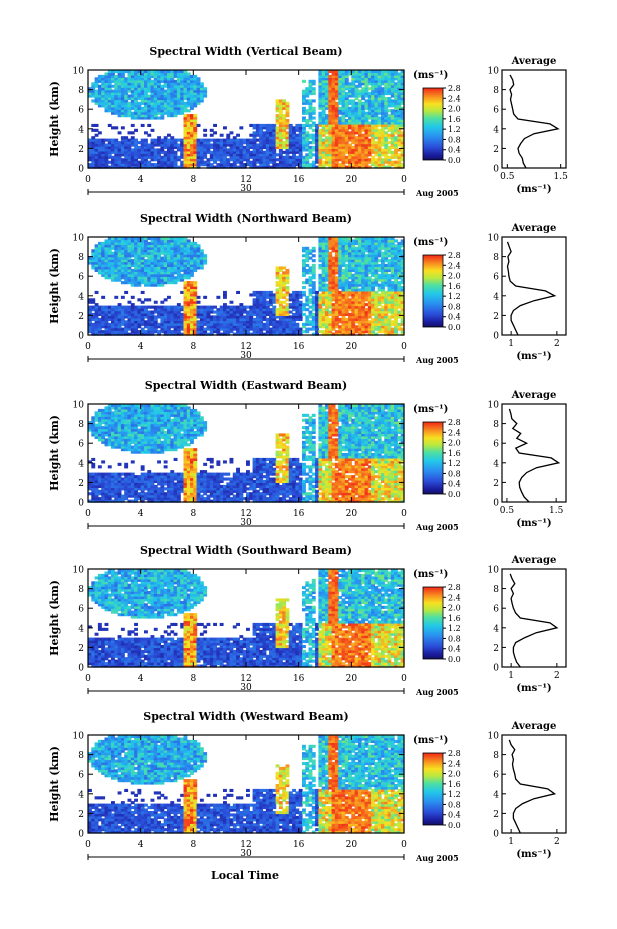 The image size is (617, 929). Describe the element at coordinates (88, 180) in the screenshot. I see `x-tick-label: 0` at that location.